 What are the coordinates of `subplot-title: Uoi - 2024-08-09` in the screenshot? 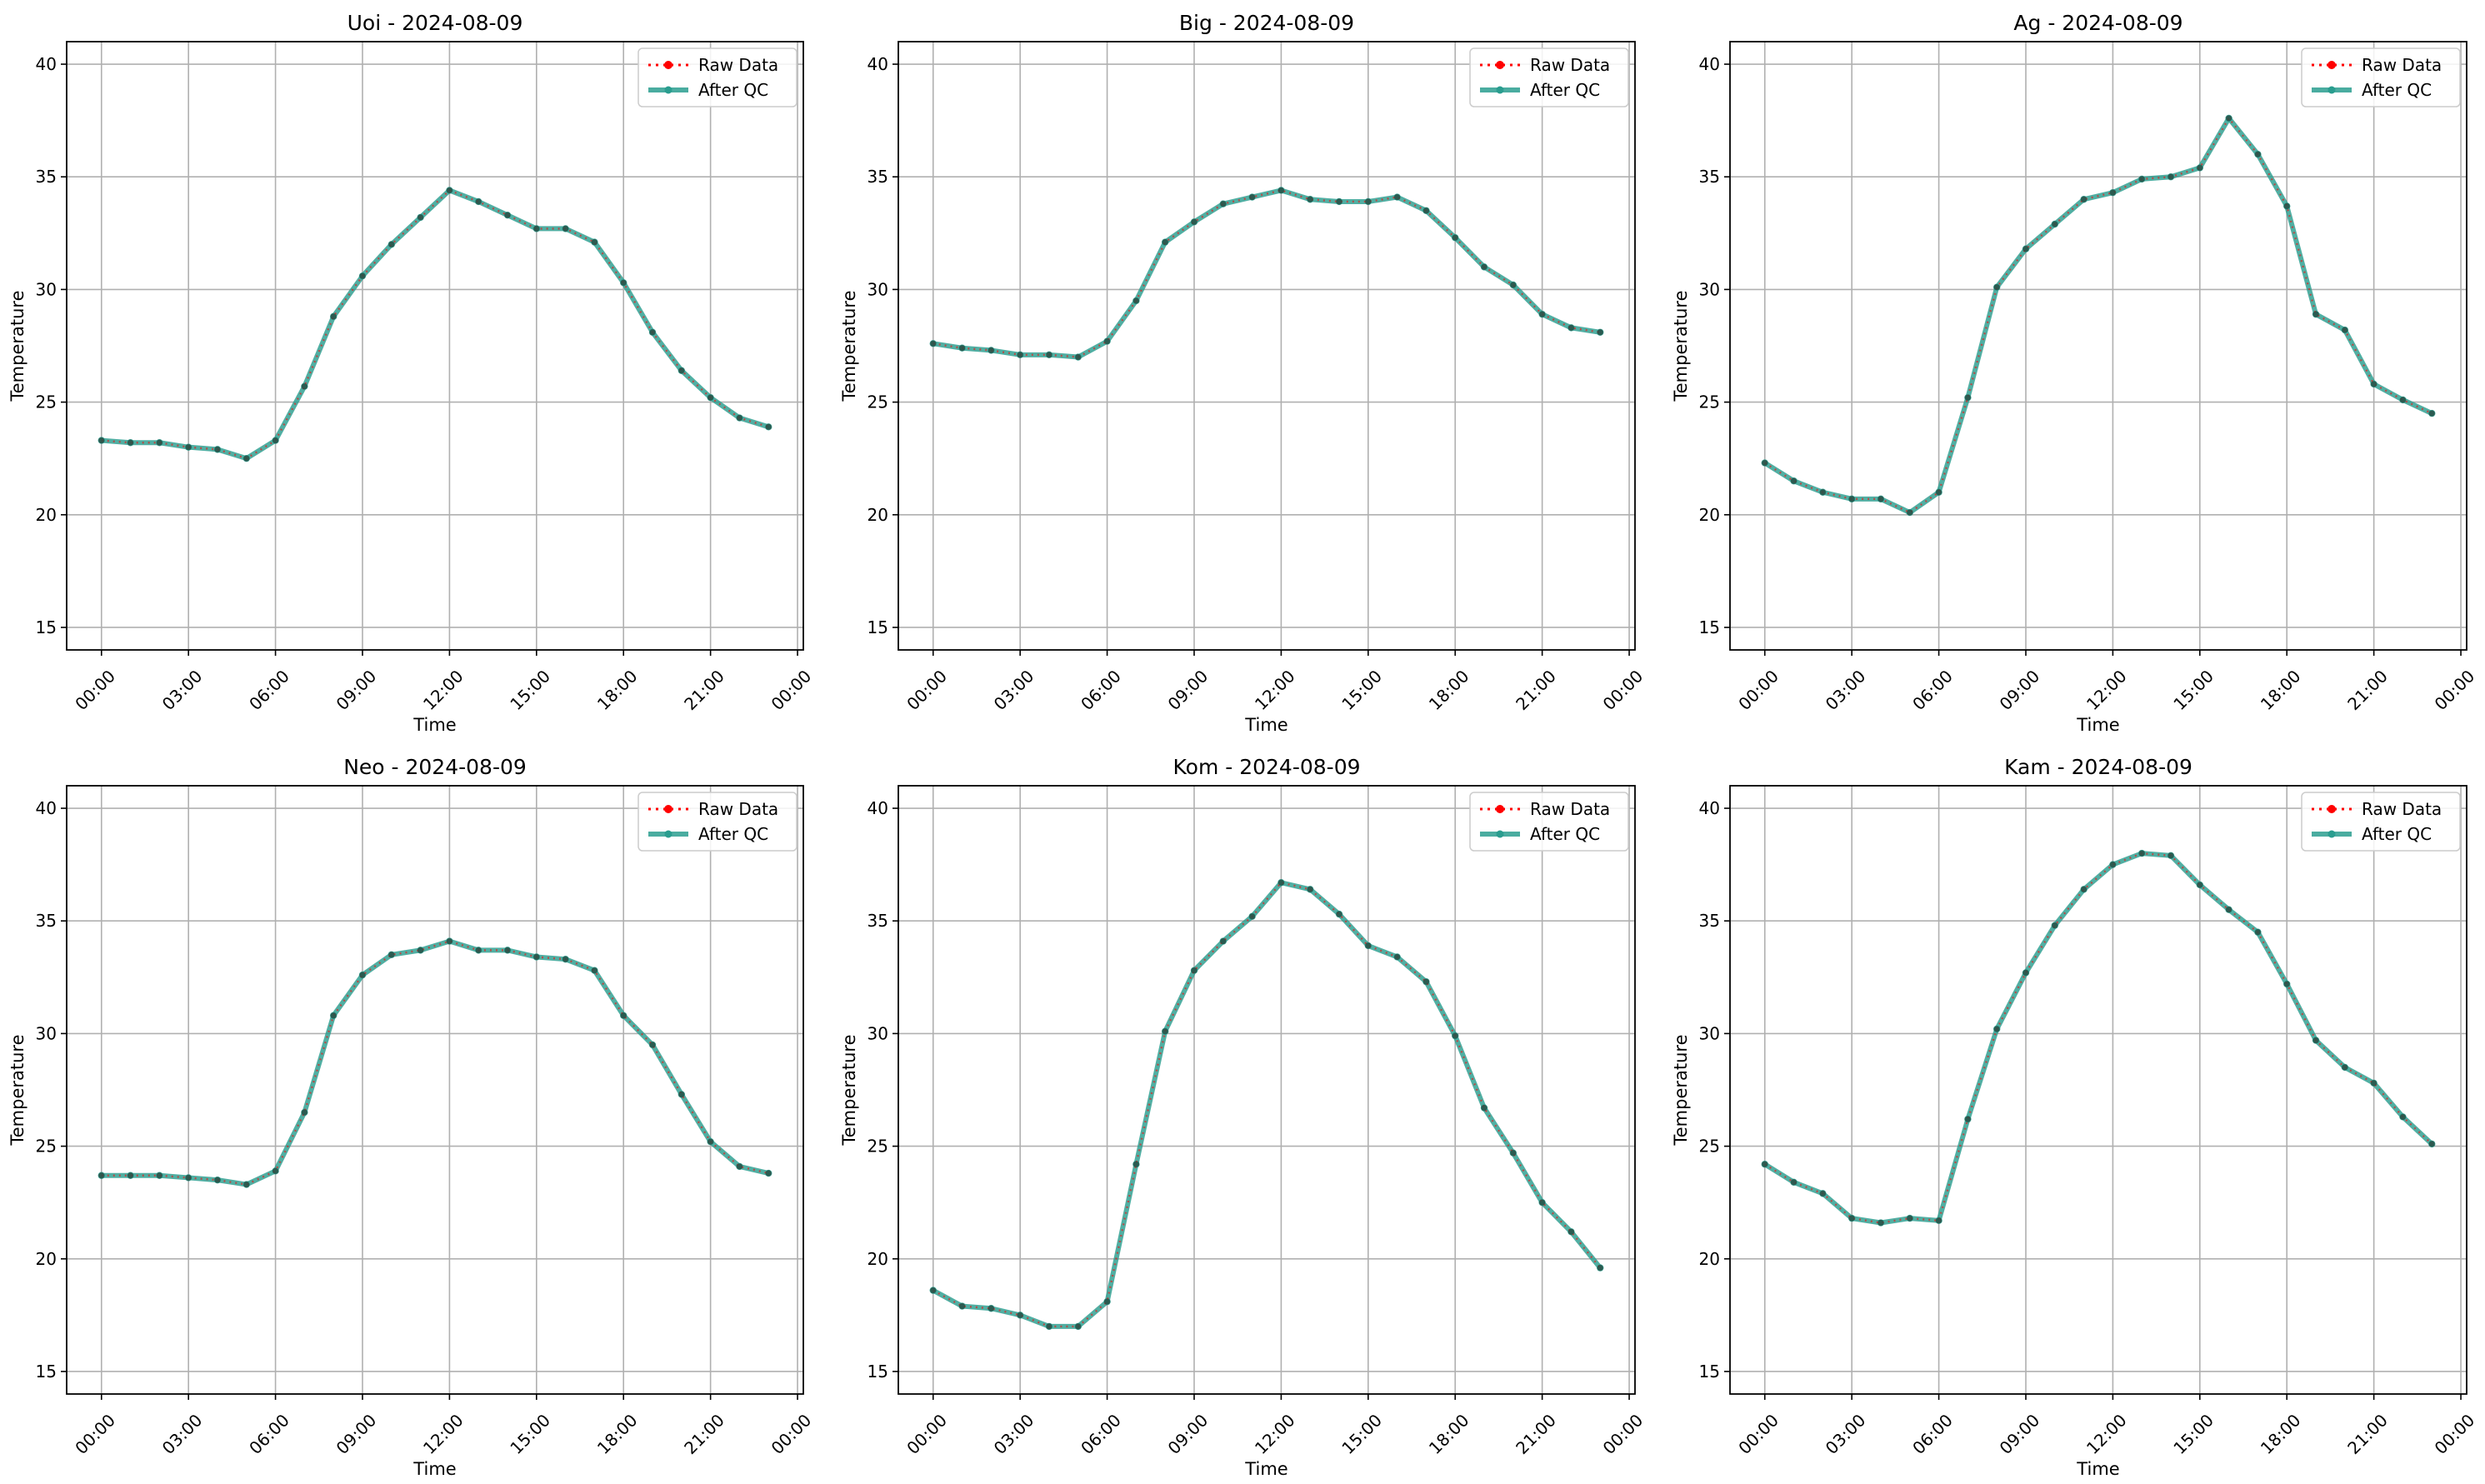 It's located at (436, 23).